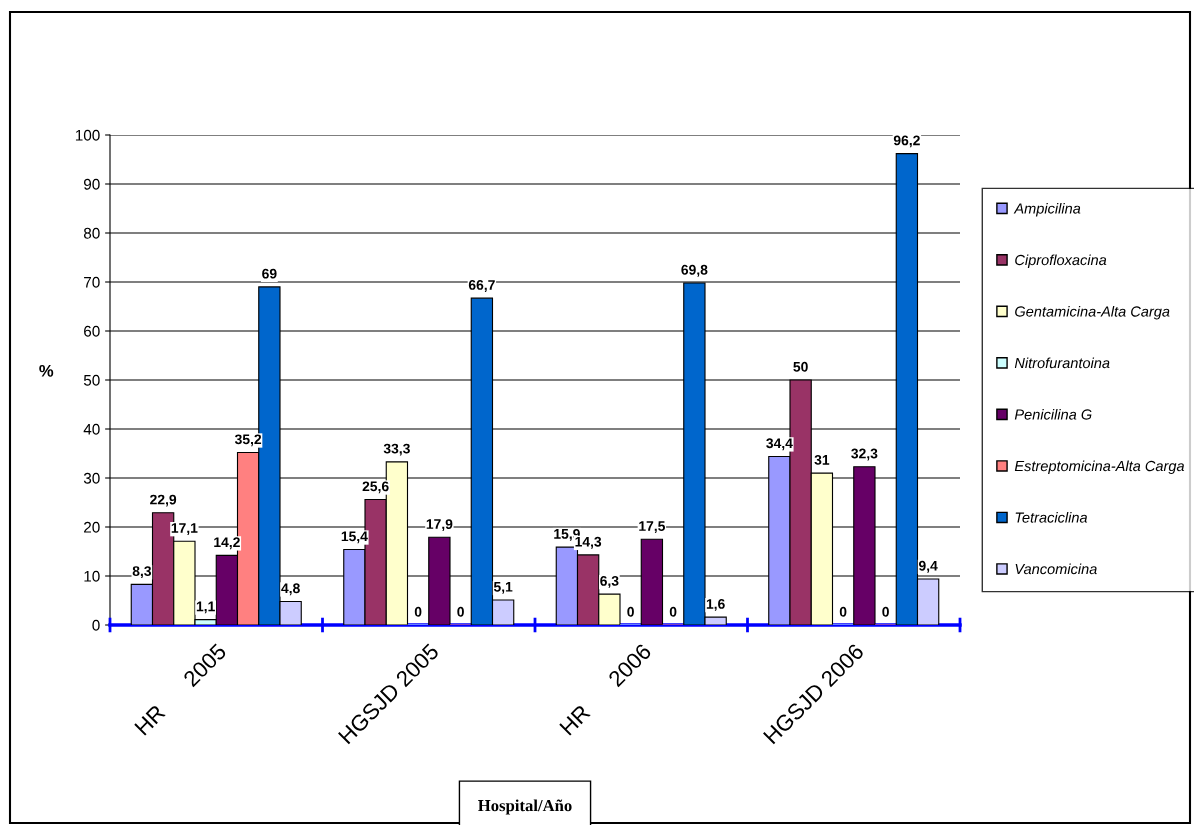 This screenshot has width=1194, height=825. What do you see at coordinates (481, 286) in the screenshot?
I see `data-label: 66,7` at bounding box center [481, 286].